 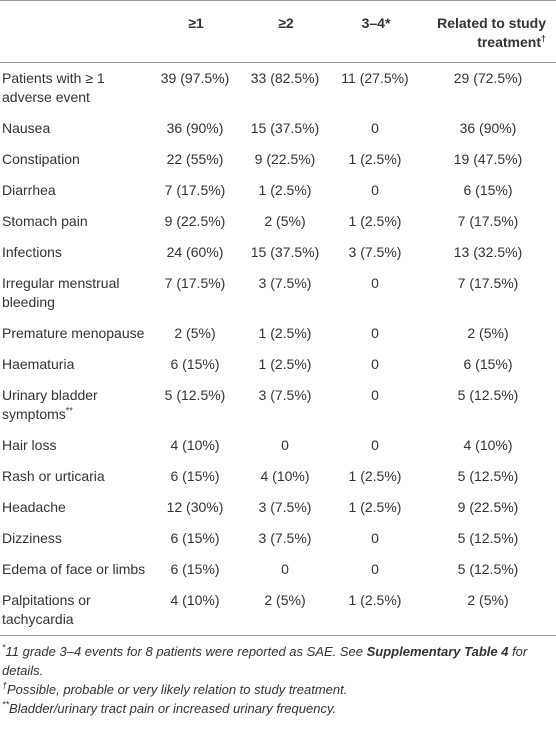 I want to click on row-label: Diarrhea, so click(x=75, y=190).